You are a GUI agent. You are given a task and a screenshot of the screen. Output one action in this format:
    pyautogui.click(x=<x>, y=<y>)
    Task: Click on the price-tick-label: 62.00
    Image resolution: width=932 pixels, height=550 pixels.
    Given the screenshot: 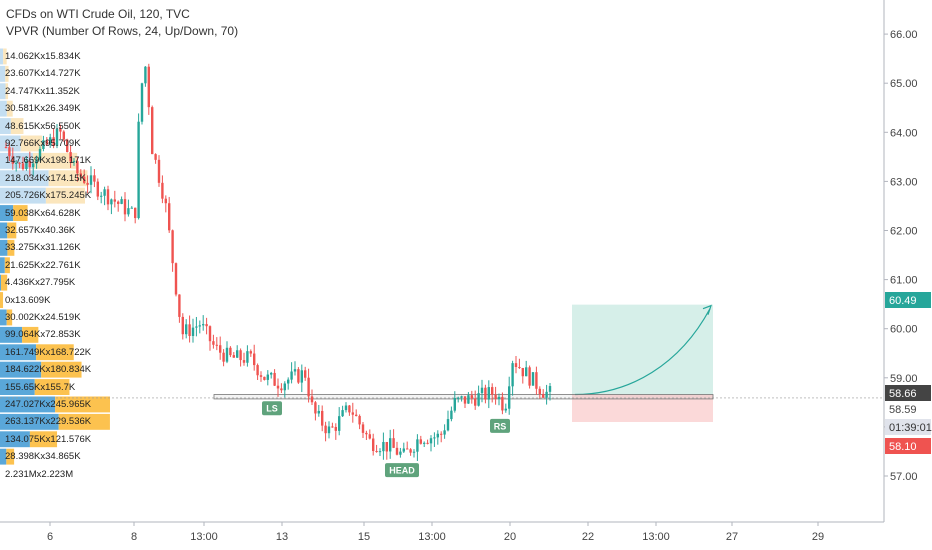 What is the action you would take?
    pyautogui.click(x=904, y=232)
    